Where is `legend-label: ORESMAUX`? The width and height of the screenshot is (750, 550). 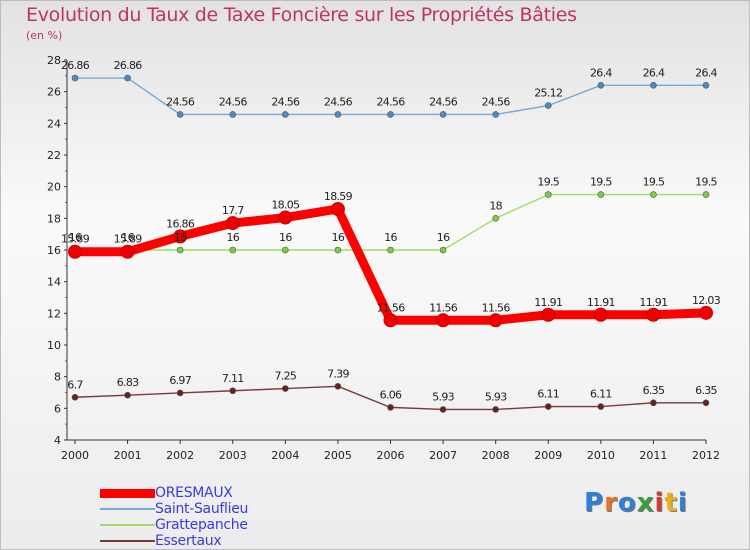 legend-label: ORESMAUX is located at coordinates (194, 493).